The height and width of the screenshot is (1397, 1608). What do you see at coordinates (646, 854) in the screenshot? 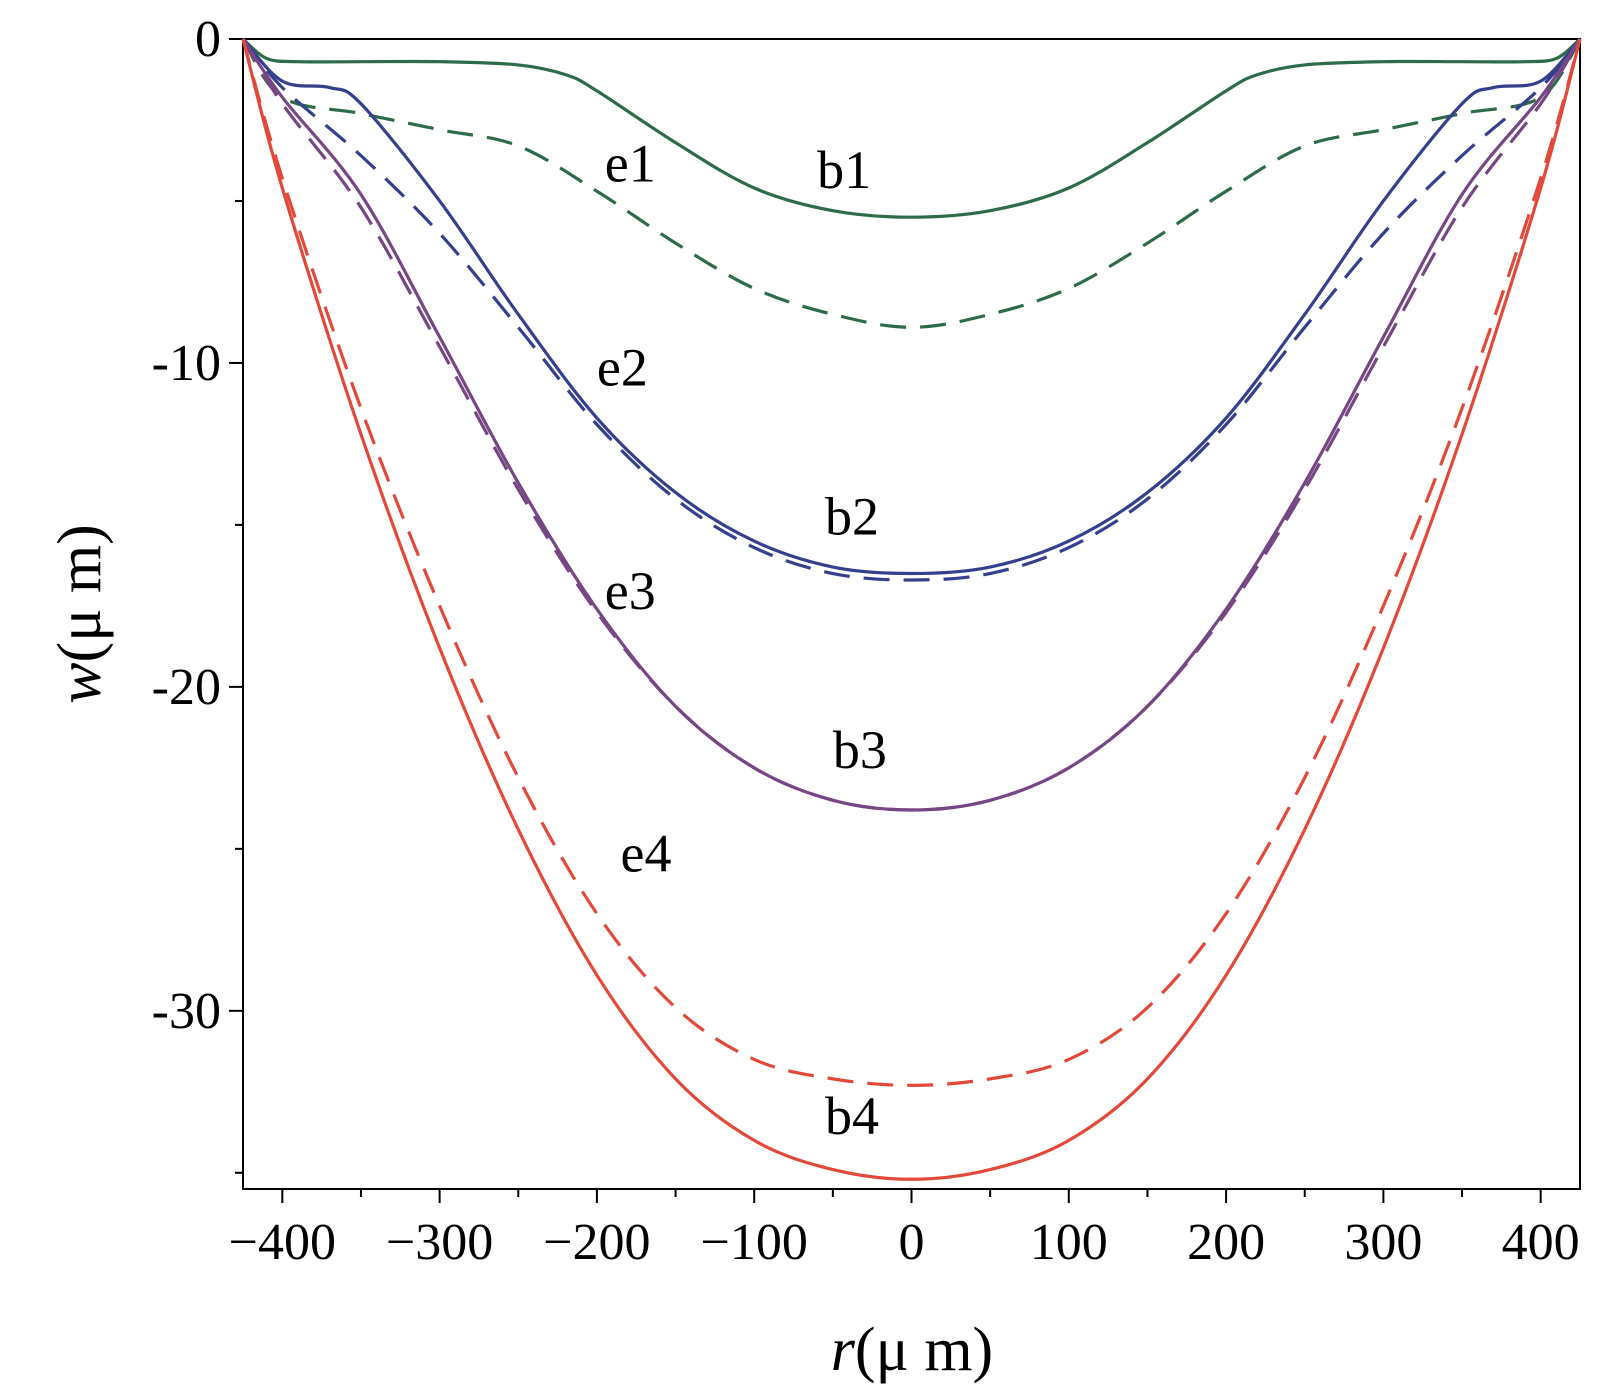
I see `label-e4: e4` at bounding box center [646, 854].